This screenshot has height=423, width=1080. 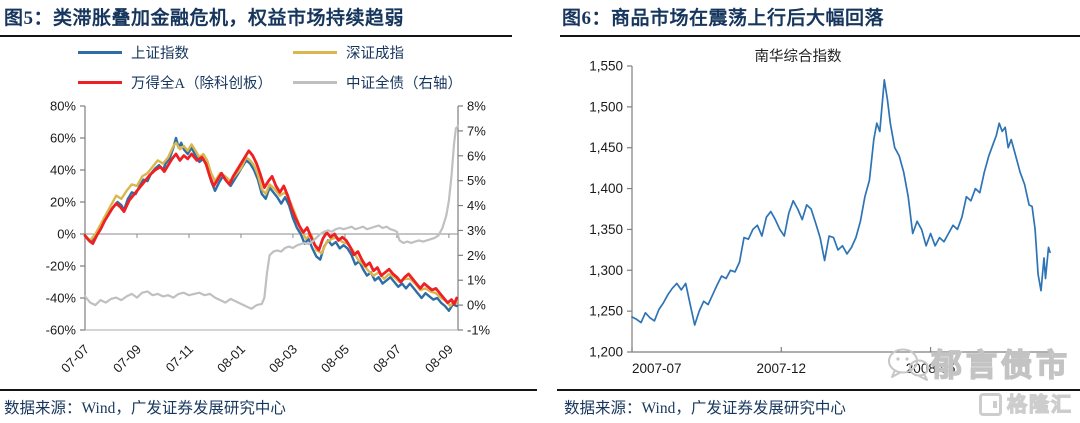 I want to click on legend-item-0: 上证指数, so click(x=185, y=52).